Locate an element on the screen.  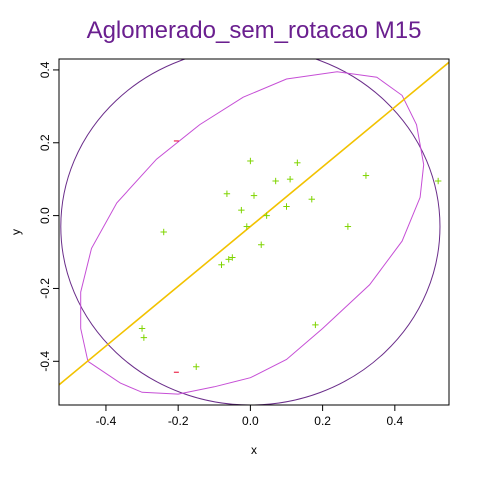
x-tick-label: 0.2 is located at coordinates (322, 421).